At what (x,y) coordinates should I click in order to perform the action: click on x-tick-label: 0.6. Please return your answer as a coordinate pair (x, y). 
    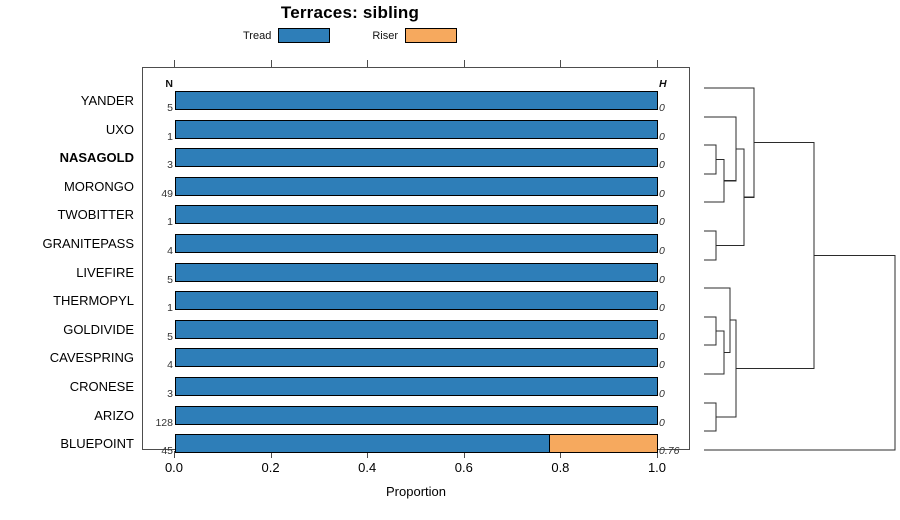
    Looking at the image, I should click on (463, 467).